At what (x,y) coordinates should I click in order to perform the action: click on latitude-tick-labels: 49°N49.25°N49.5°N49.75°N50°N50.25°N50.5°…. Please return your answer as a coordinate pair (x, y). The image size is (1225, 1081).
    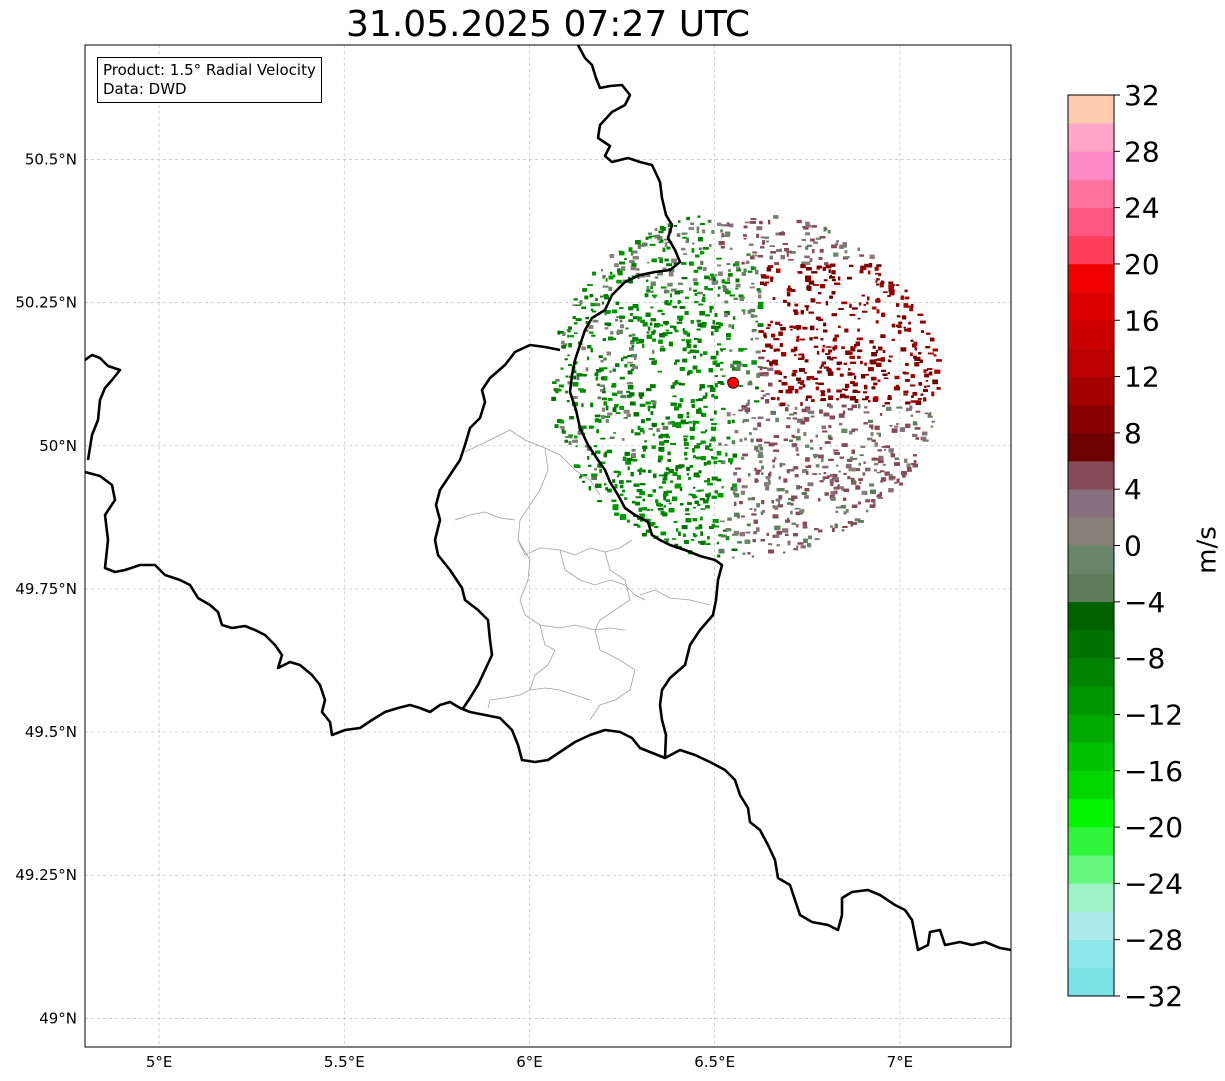
    Looking at the image, I should click on (46, 589).